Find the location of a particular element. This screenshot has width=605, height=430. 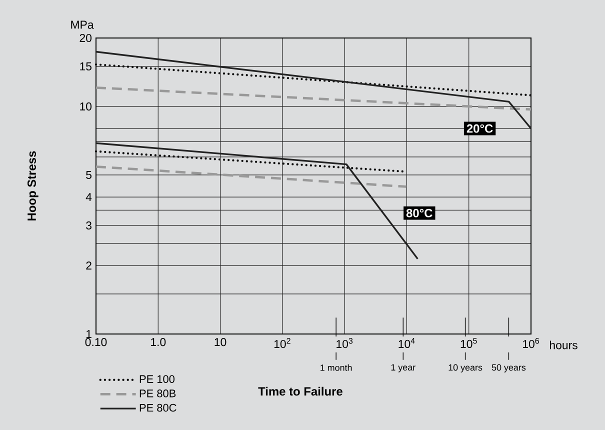

x-tick-label: 10$^{5}$ is located at coordinates (468, 343).